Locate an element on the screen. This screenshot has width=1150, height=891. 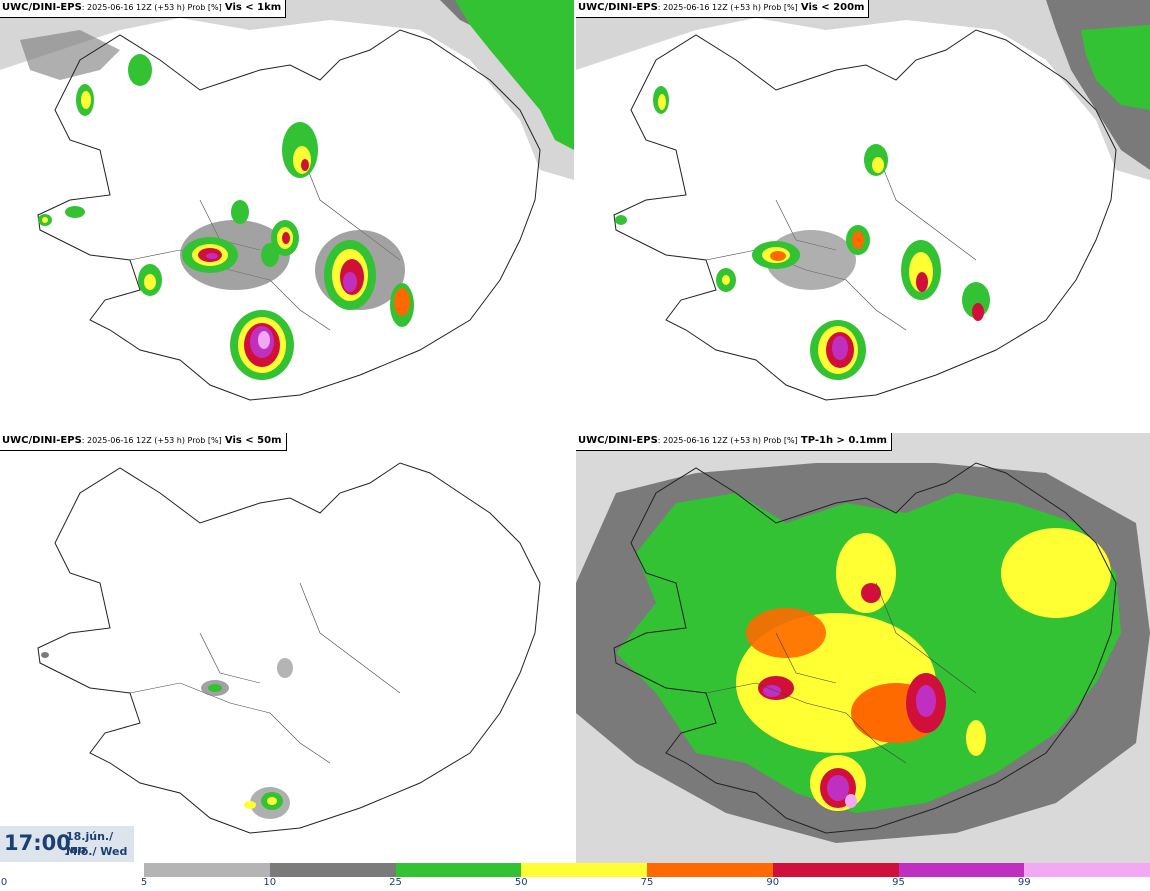
colorbar-tick-label: 5 is located at coordinates (144, 882).